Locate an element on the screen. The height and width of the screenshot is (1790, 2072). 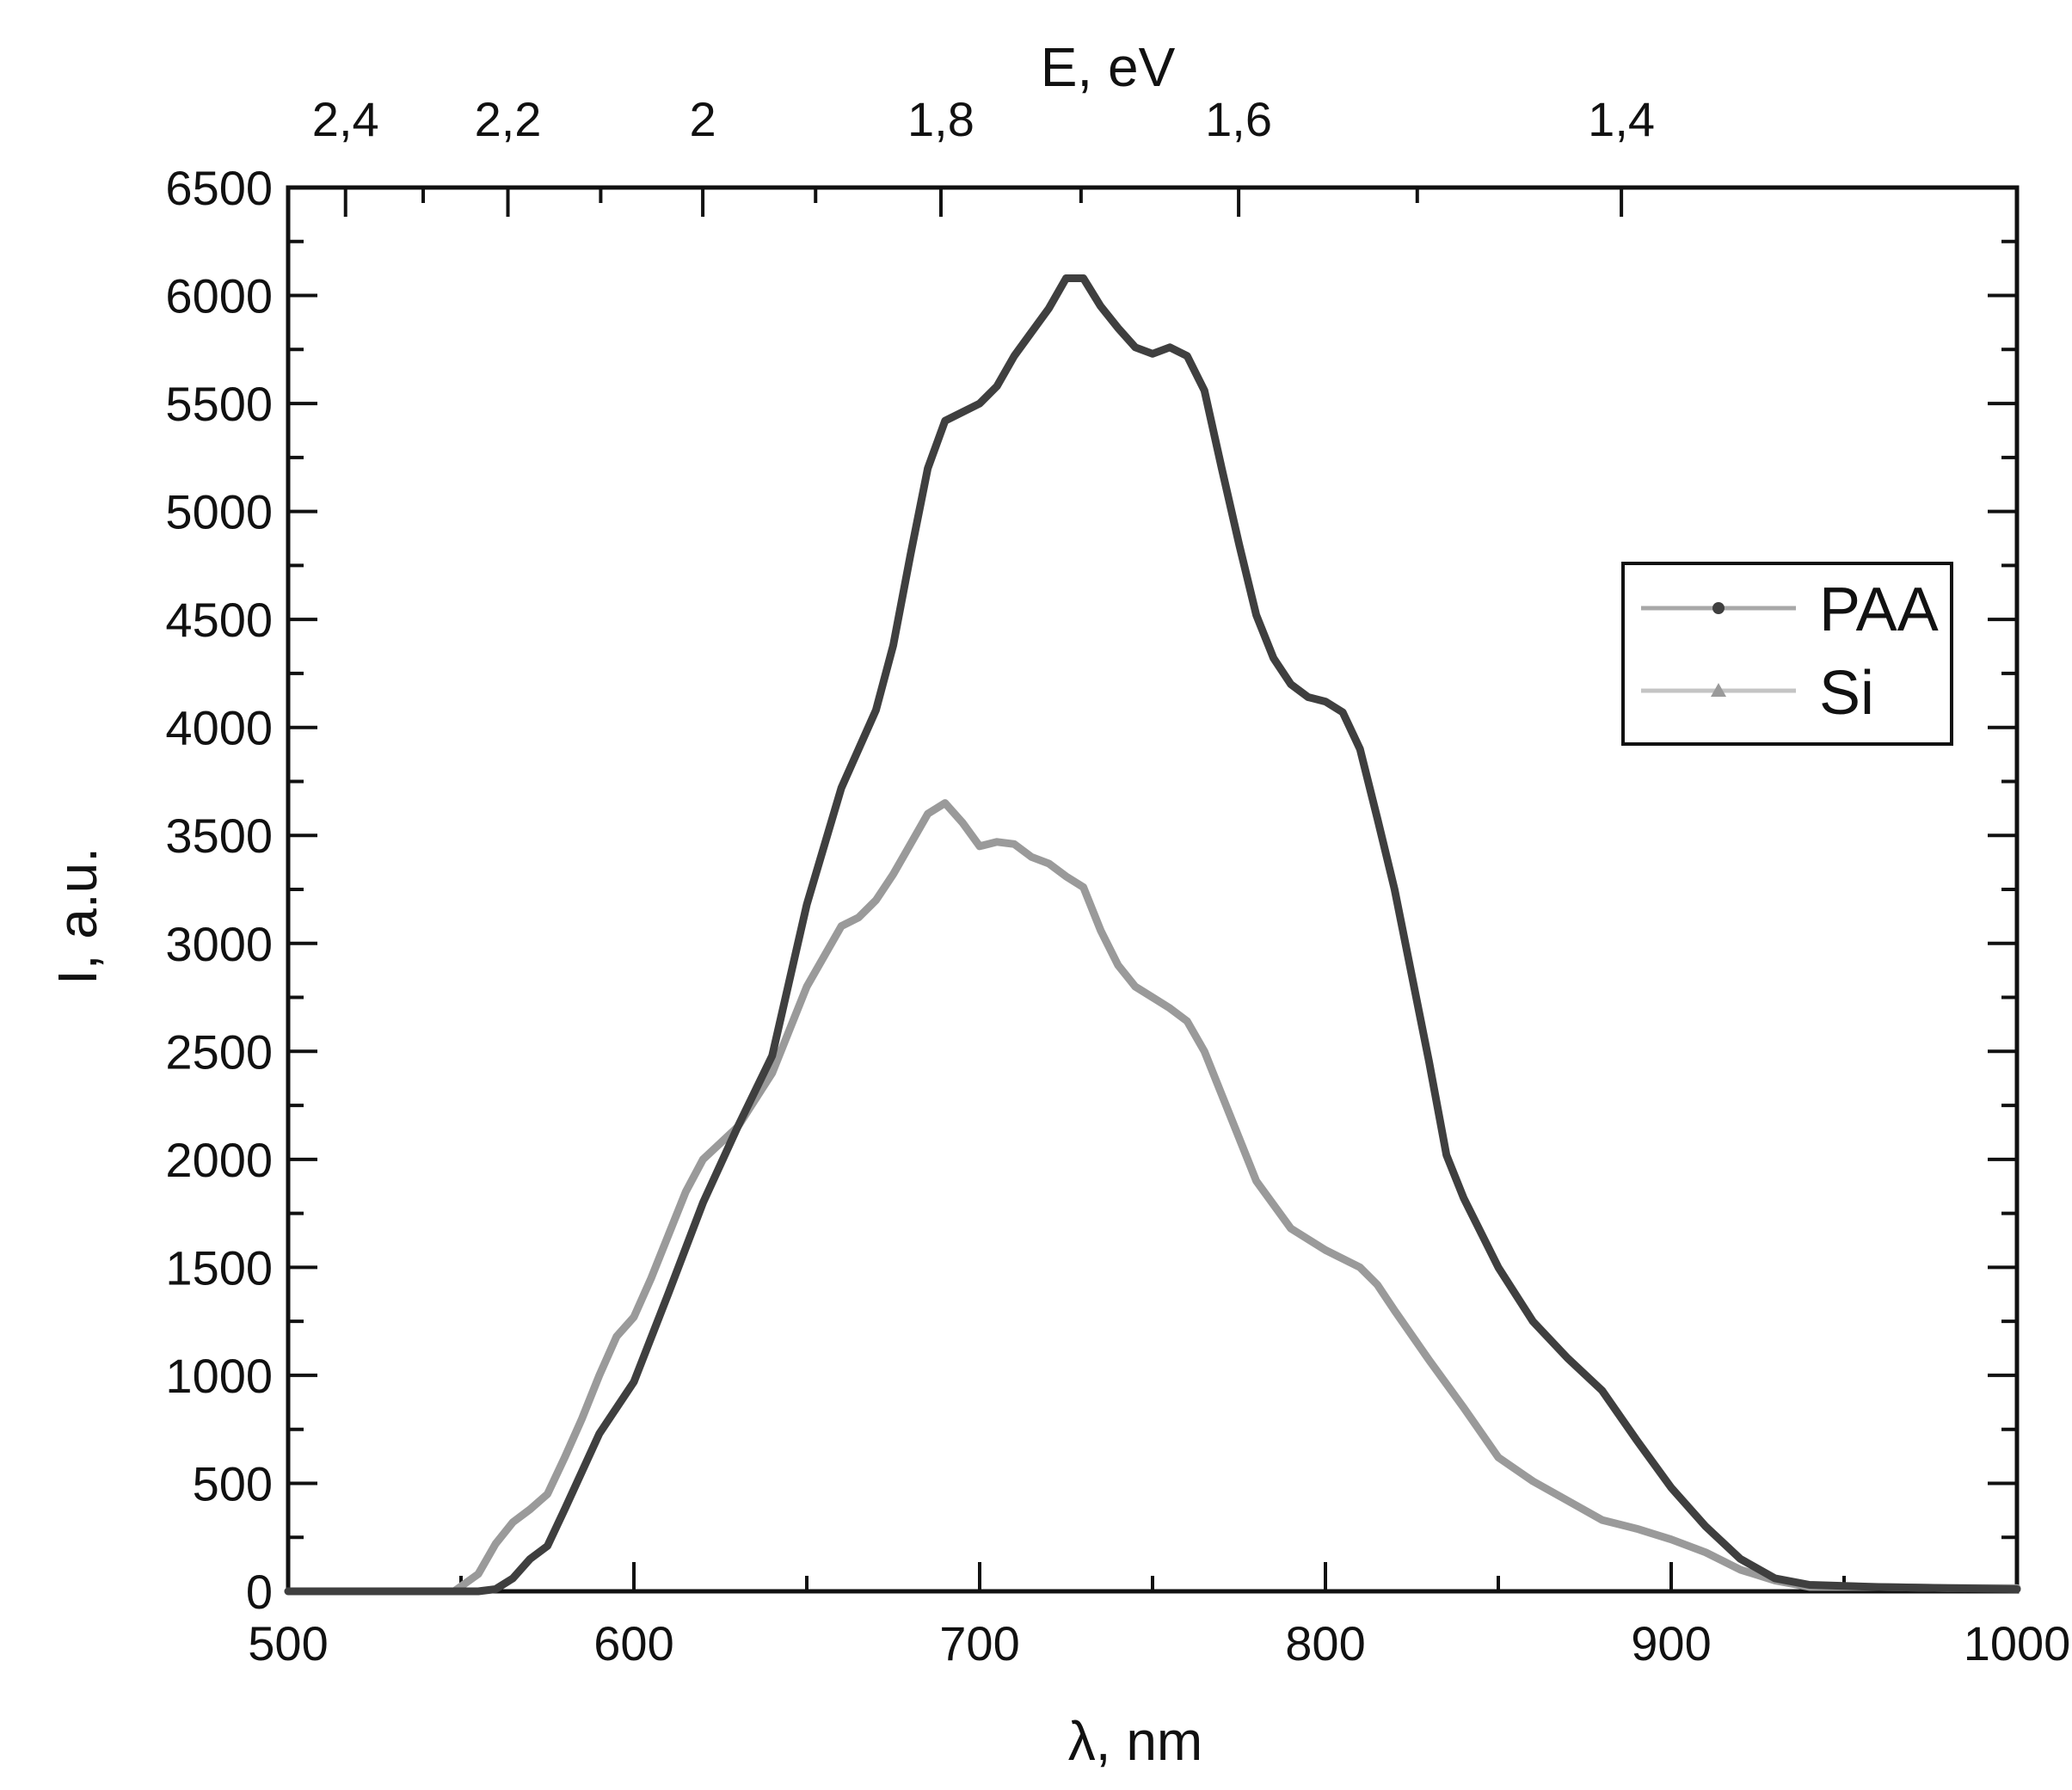
top-tick-label: 1,6 is located at coordinates (1238, 119).